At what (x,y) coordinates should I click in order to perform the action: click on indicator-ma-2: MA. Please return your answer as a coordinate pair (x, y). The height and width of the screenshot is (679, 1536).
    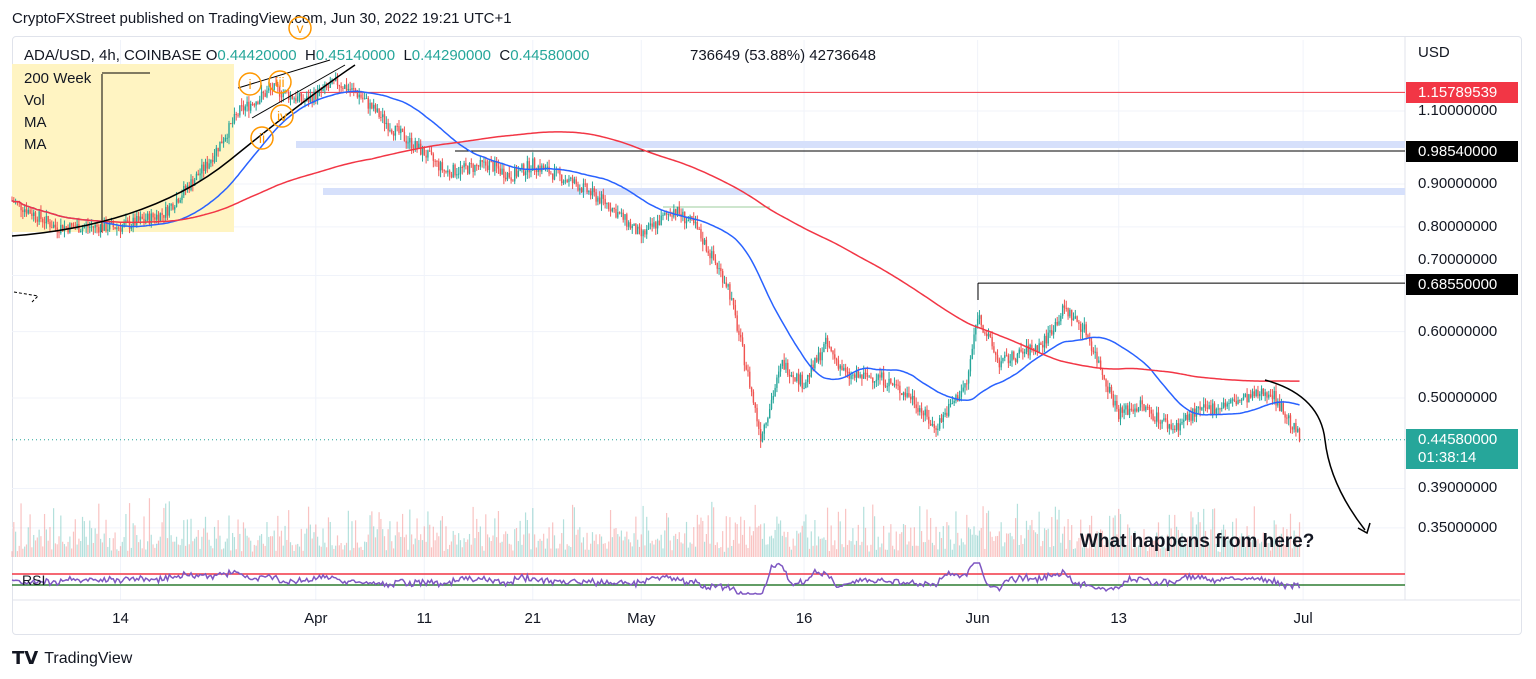
    Looking at the image, I should click on (35, 144).